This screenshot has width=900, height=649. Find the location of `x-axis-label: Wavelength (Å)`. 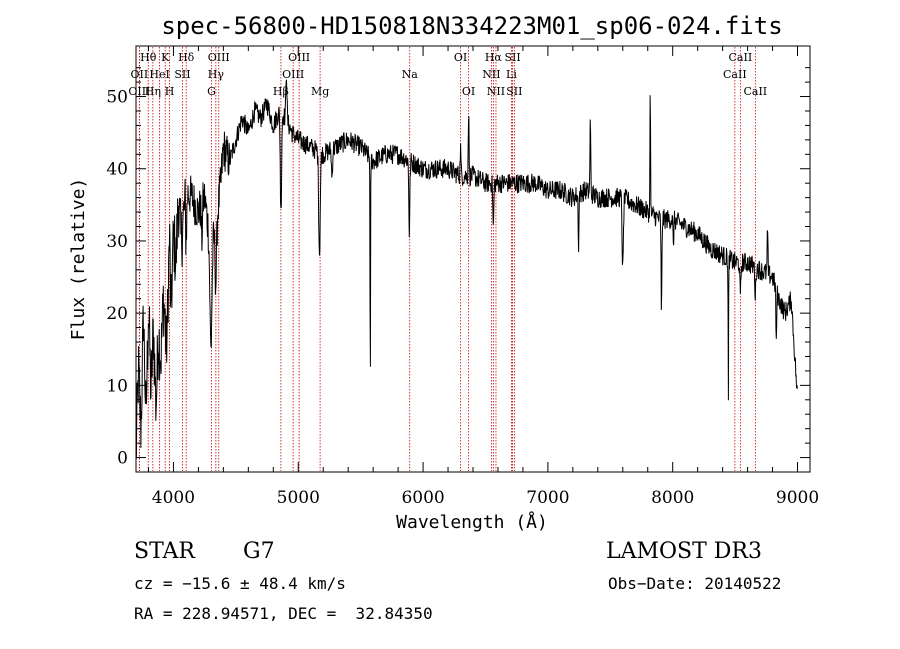

x-axis-label: Wavelength (Å) is located at coordinates (472, 522).